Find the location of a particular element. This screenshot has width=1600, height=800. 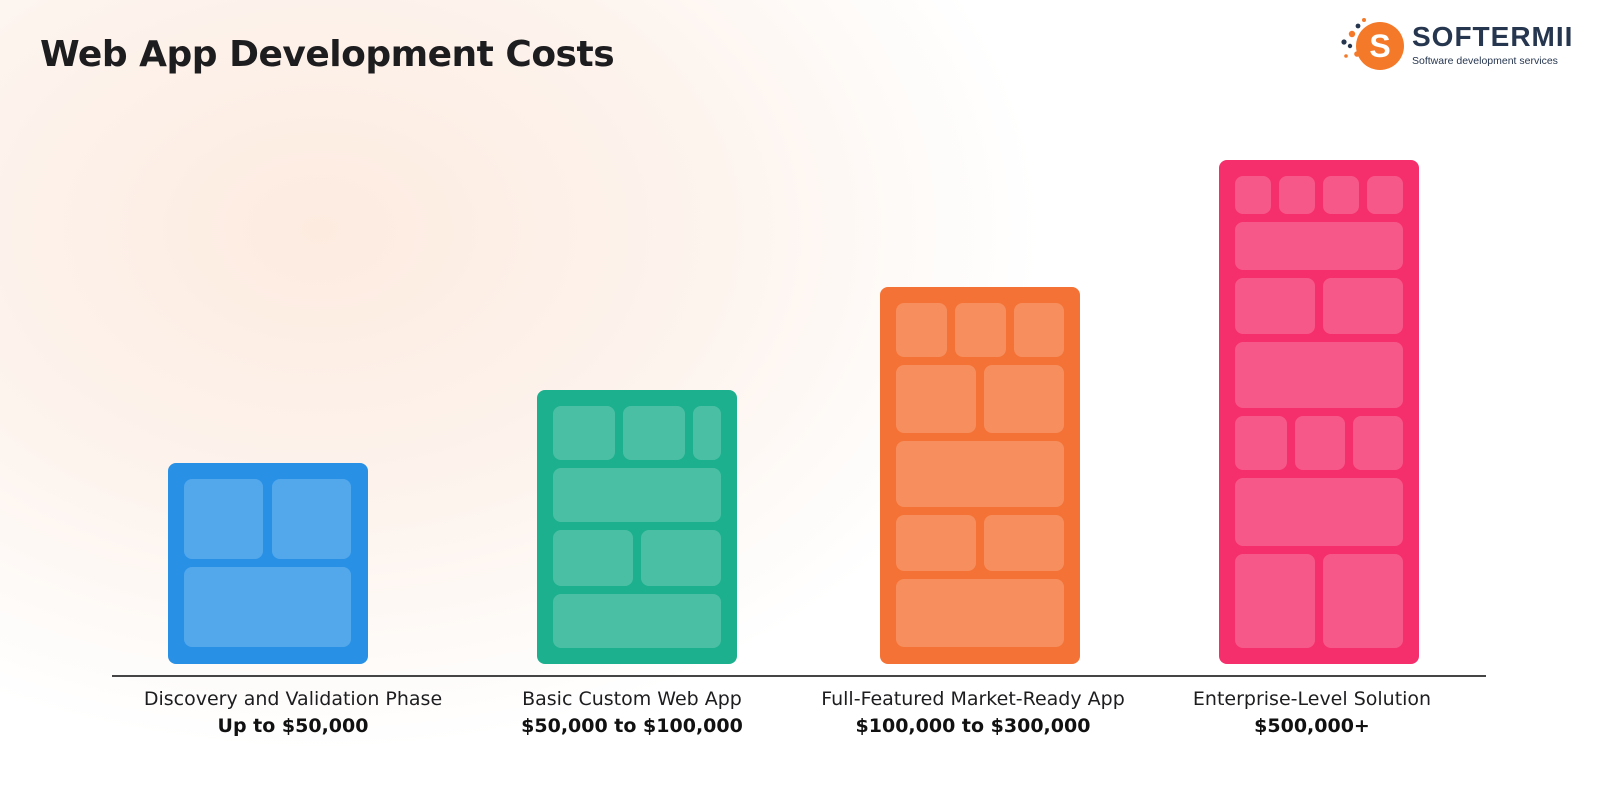

category-cost: $100,000 to $300,000 is located at coordinates (973, 726).